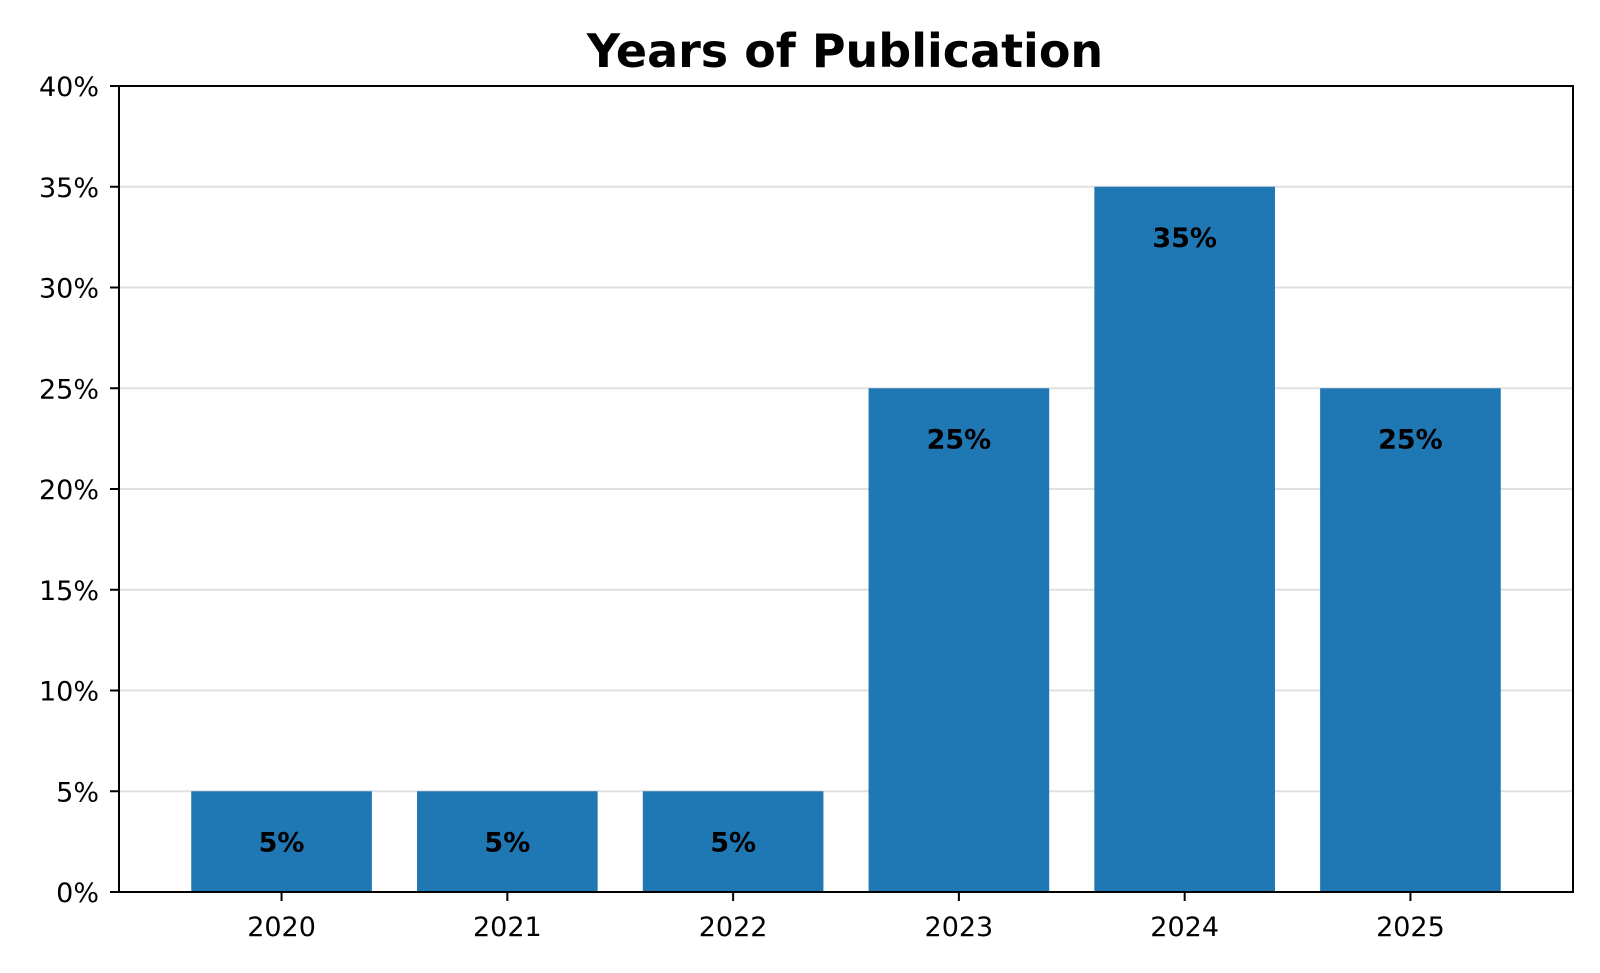 The image size is (1600, 973). Describe the element at coordinates (507, 927) in the screenshot. I see `x-tick-label-2021: 2021` at that location.